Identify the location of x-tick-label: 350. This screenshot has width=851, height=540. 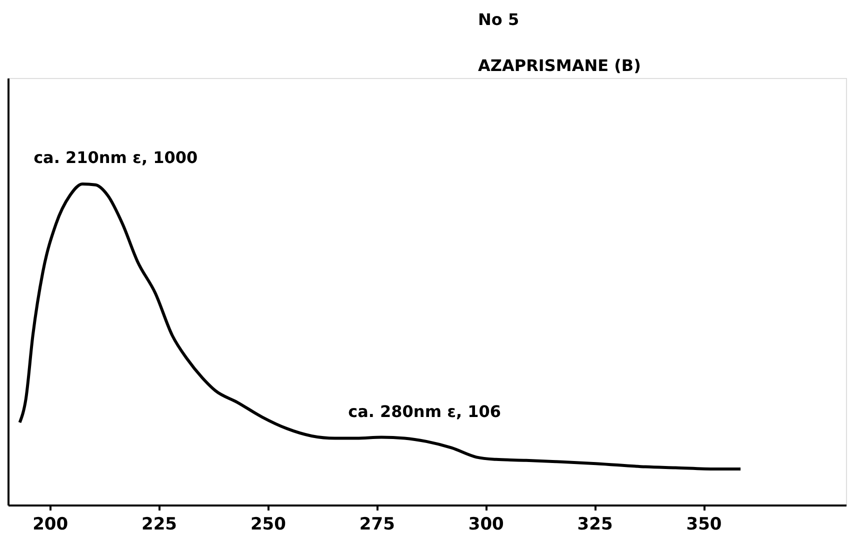
(704, 524).